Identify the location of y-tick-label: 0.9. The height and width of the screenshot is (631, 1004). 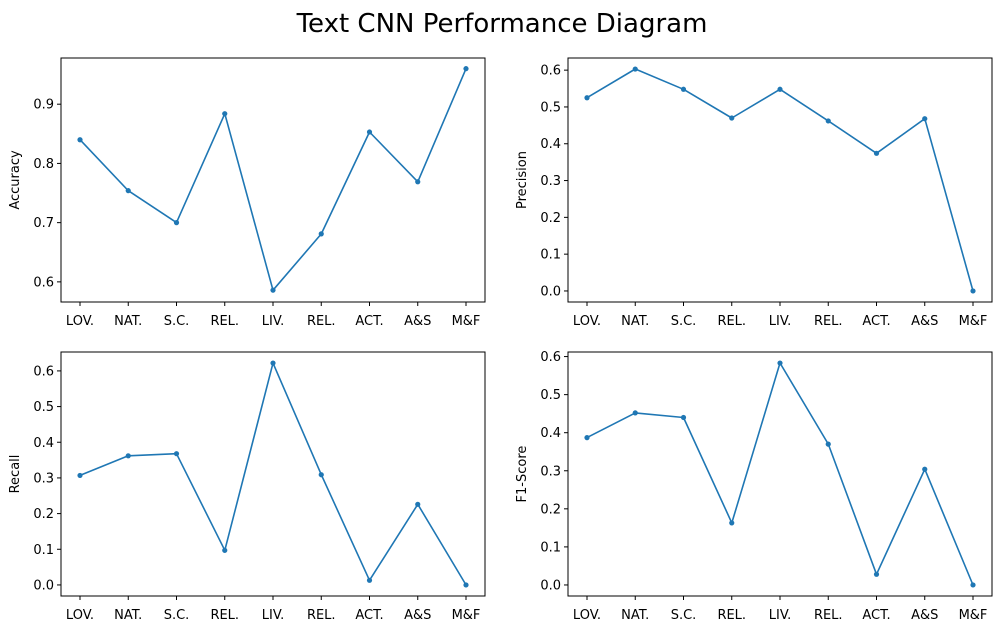
(43, 105).